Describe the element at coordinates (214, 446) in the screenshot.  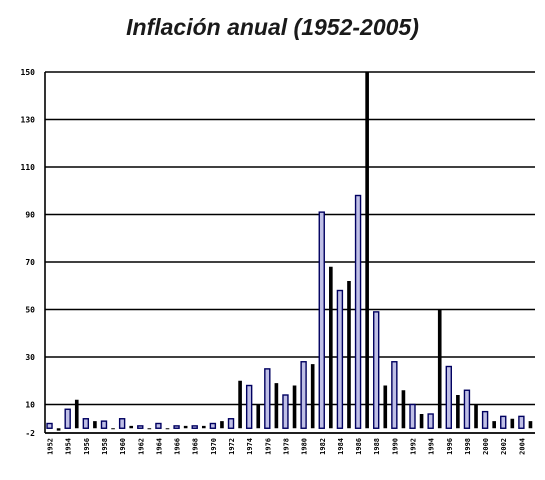
I see `x-tick-label: 1970` at that location.